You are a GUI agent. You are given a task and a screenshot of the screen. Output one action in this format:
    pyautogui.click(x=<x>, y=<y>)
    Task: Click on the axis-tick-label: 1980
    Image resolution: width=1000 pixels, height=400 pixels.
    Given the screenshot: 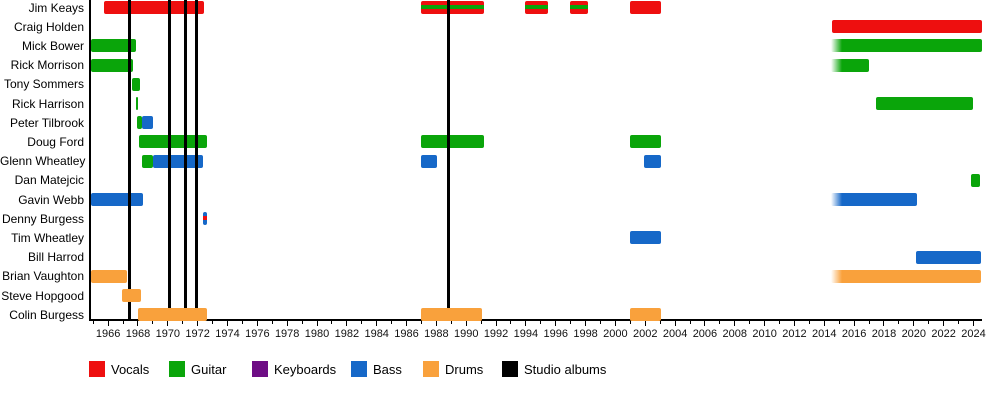 What is the action you would take?
    pyautogui.click(x=317, y=334)
    